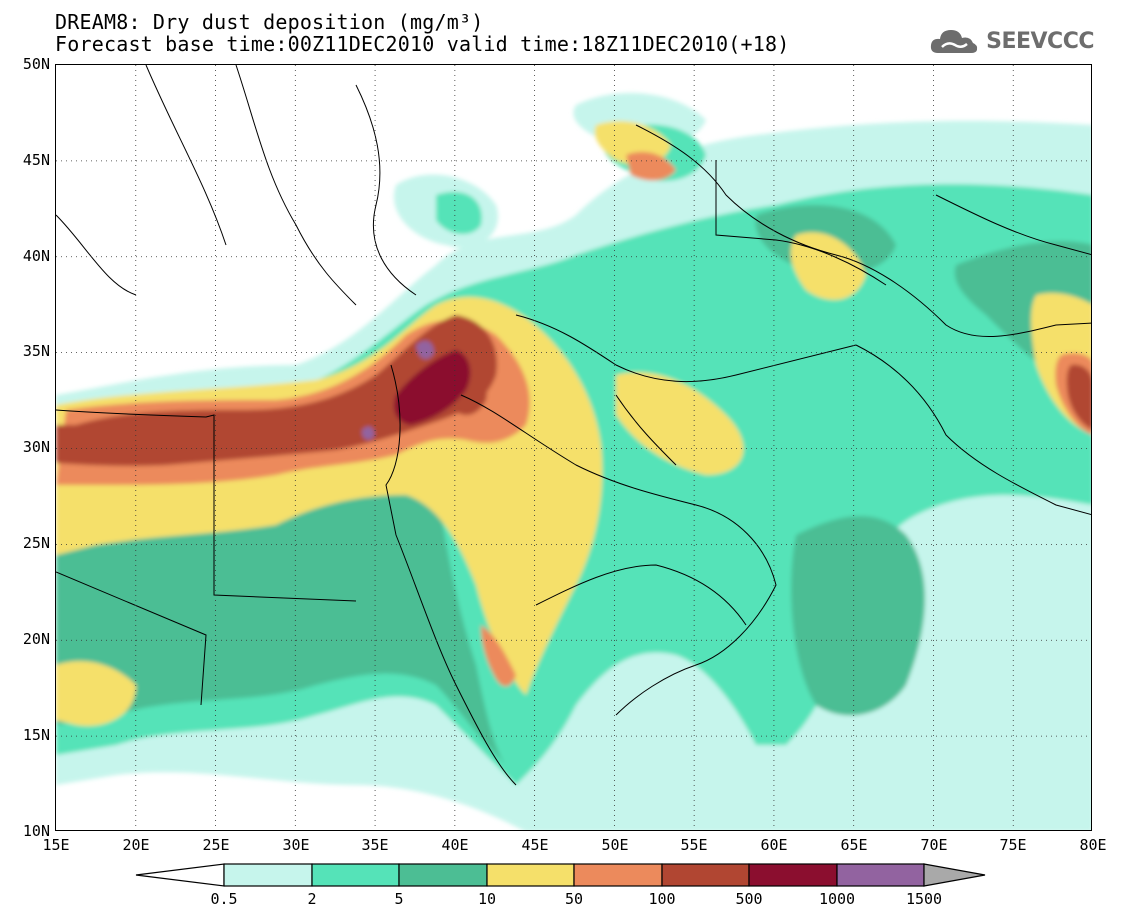 Image resolution: width=1122 pixels, height=922 pixels. Describe the element at coordinates (312, 899) in the screenshot. I see `colorbar-level-label: 2` at that location.